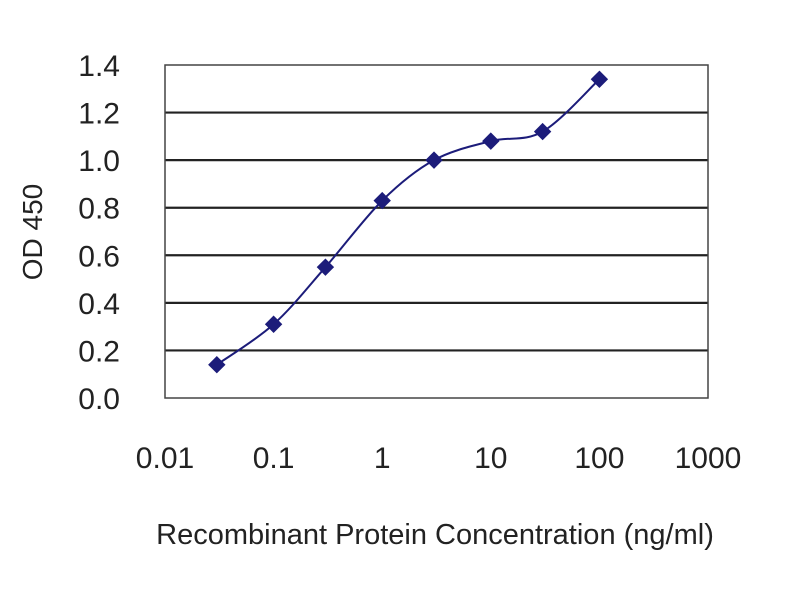 The image size is (800, 605). What do you see at coordinates (165, 458) in the screenshot?
I see `x-tick-label: 0.01` at bounding box center [165, 458].